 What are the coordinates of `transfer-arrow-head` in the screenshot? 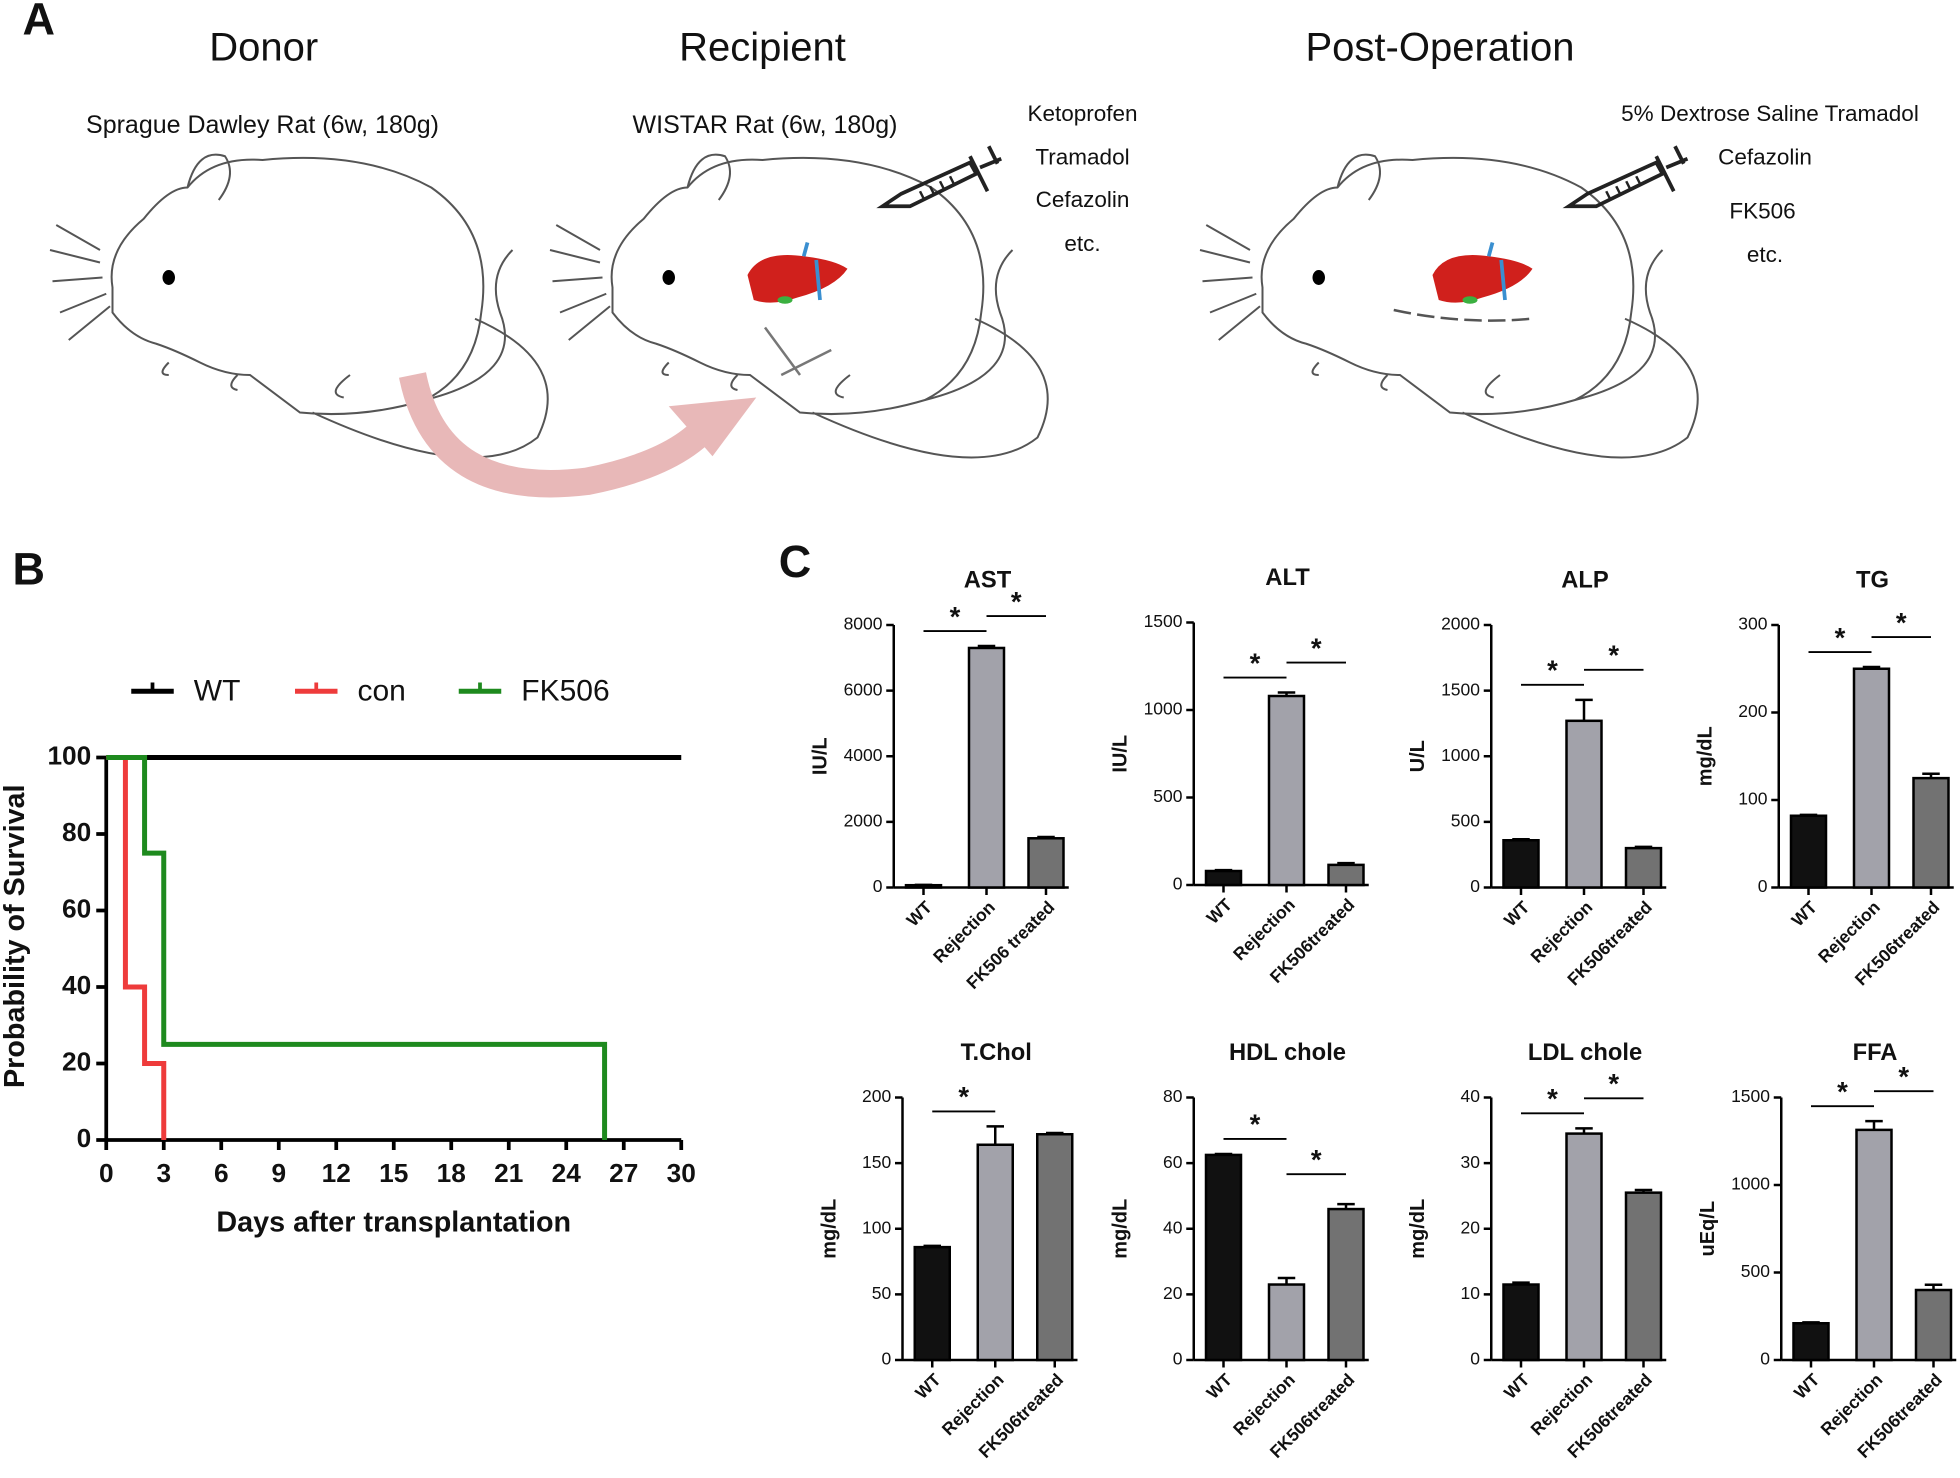 It's located at (712, 427).